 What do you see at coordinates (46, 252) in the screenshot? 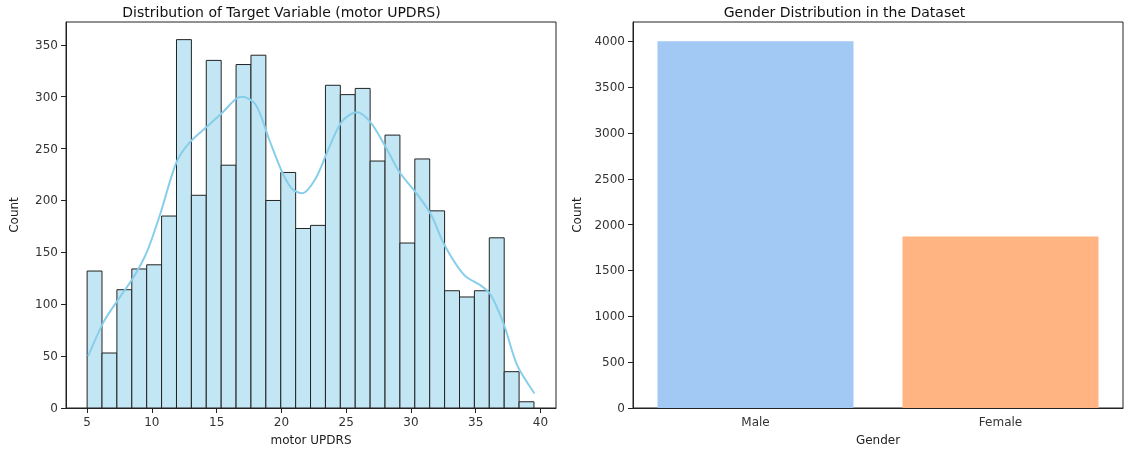
I see `y-tick-label: 150` at bounding box center [46, 252].